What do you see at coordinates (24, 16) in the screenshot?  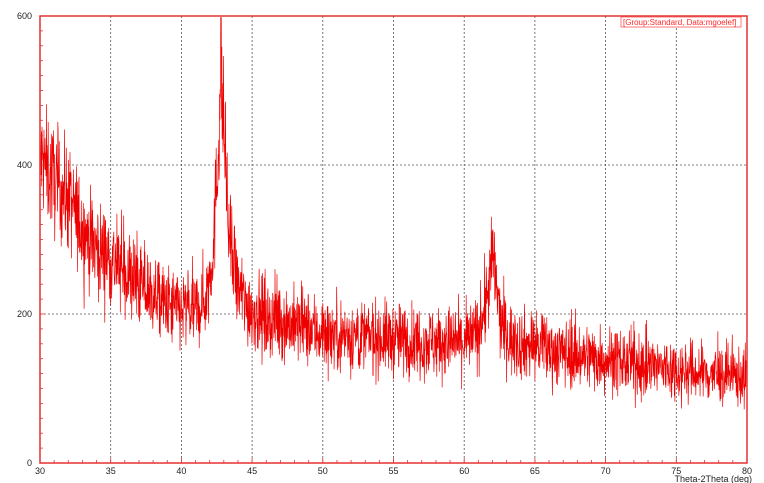 I see `y-tick-label: 600` at bounding box center [24, 16].